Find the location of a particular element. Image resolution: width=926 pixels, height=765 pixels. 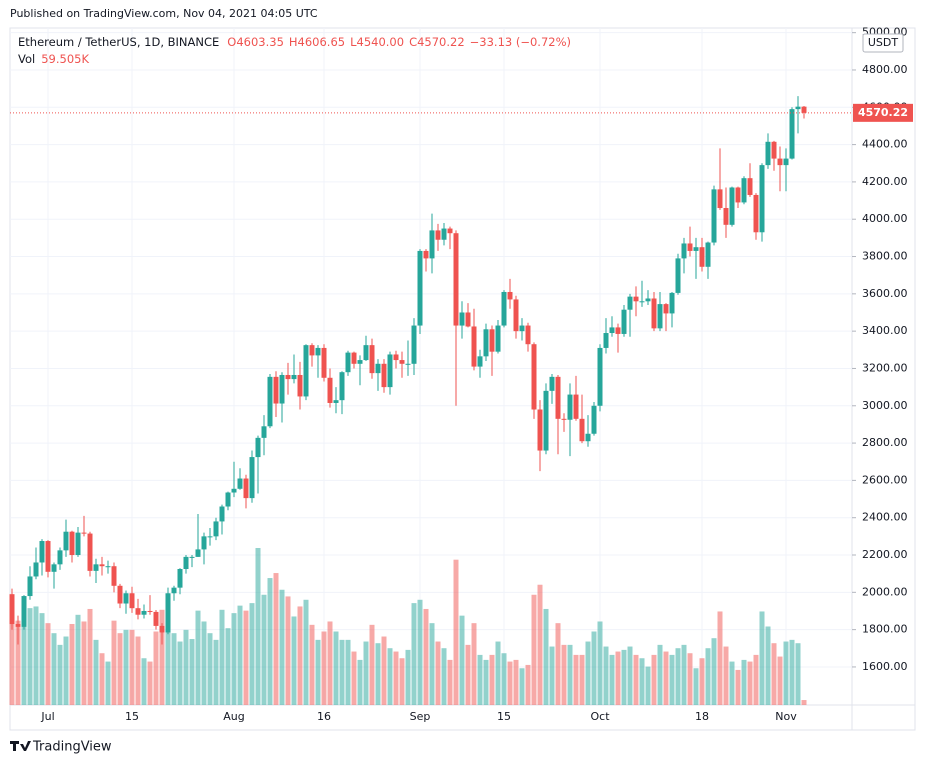

x-tick-label: 16 is located at coordinates (324, 716).